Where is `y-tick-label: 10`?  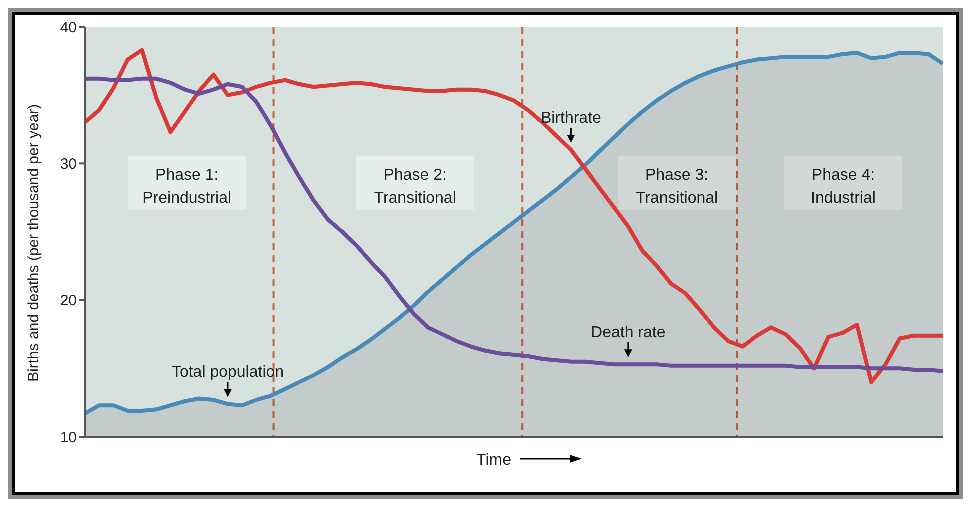 y-tick-label: 10 is located at coordinates (68, 437).